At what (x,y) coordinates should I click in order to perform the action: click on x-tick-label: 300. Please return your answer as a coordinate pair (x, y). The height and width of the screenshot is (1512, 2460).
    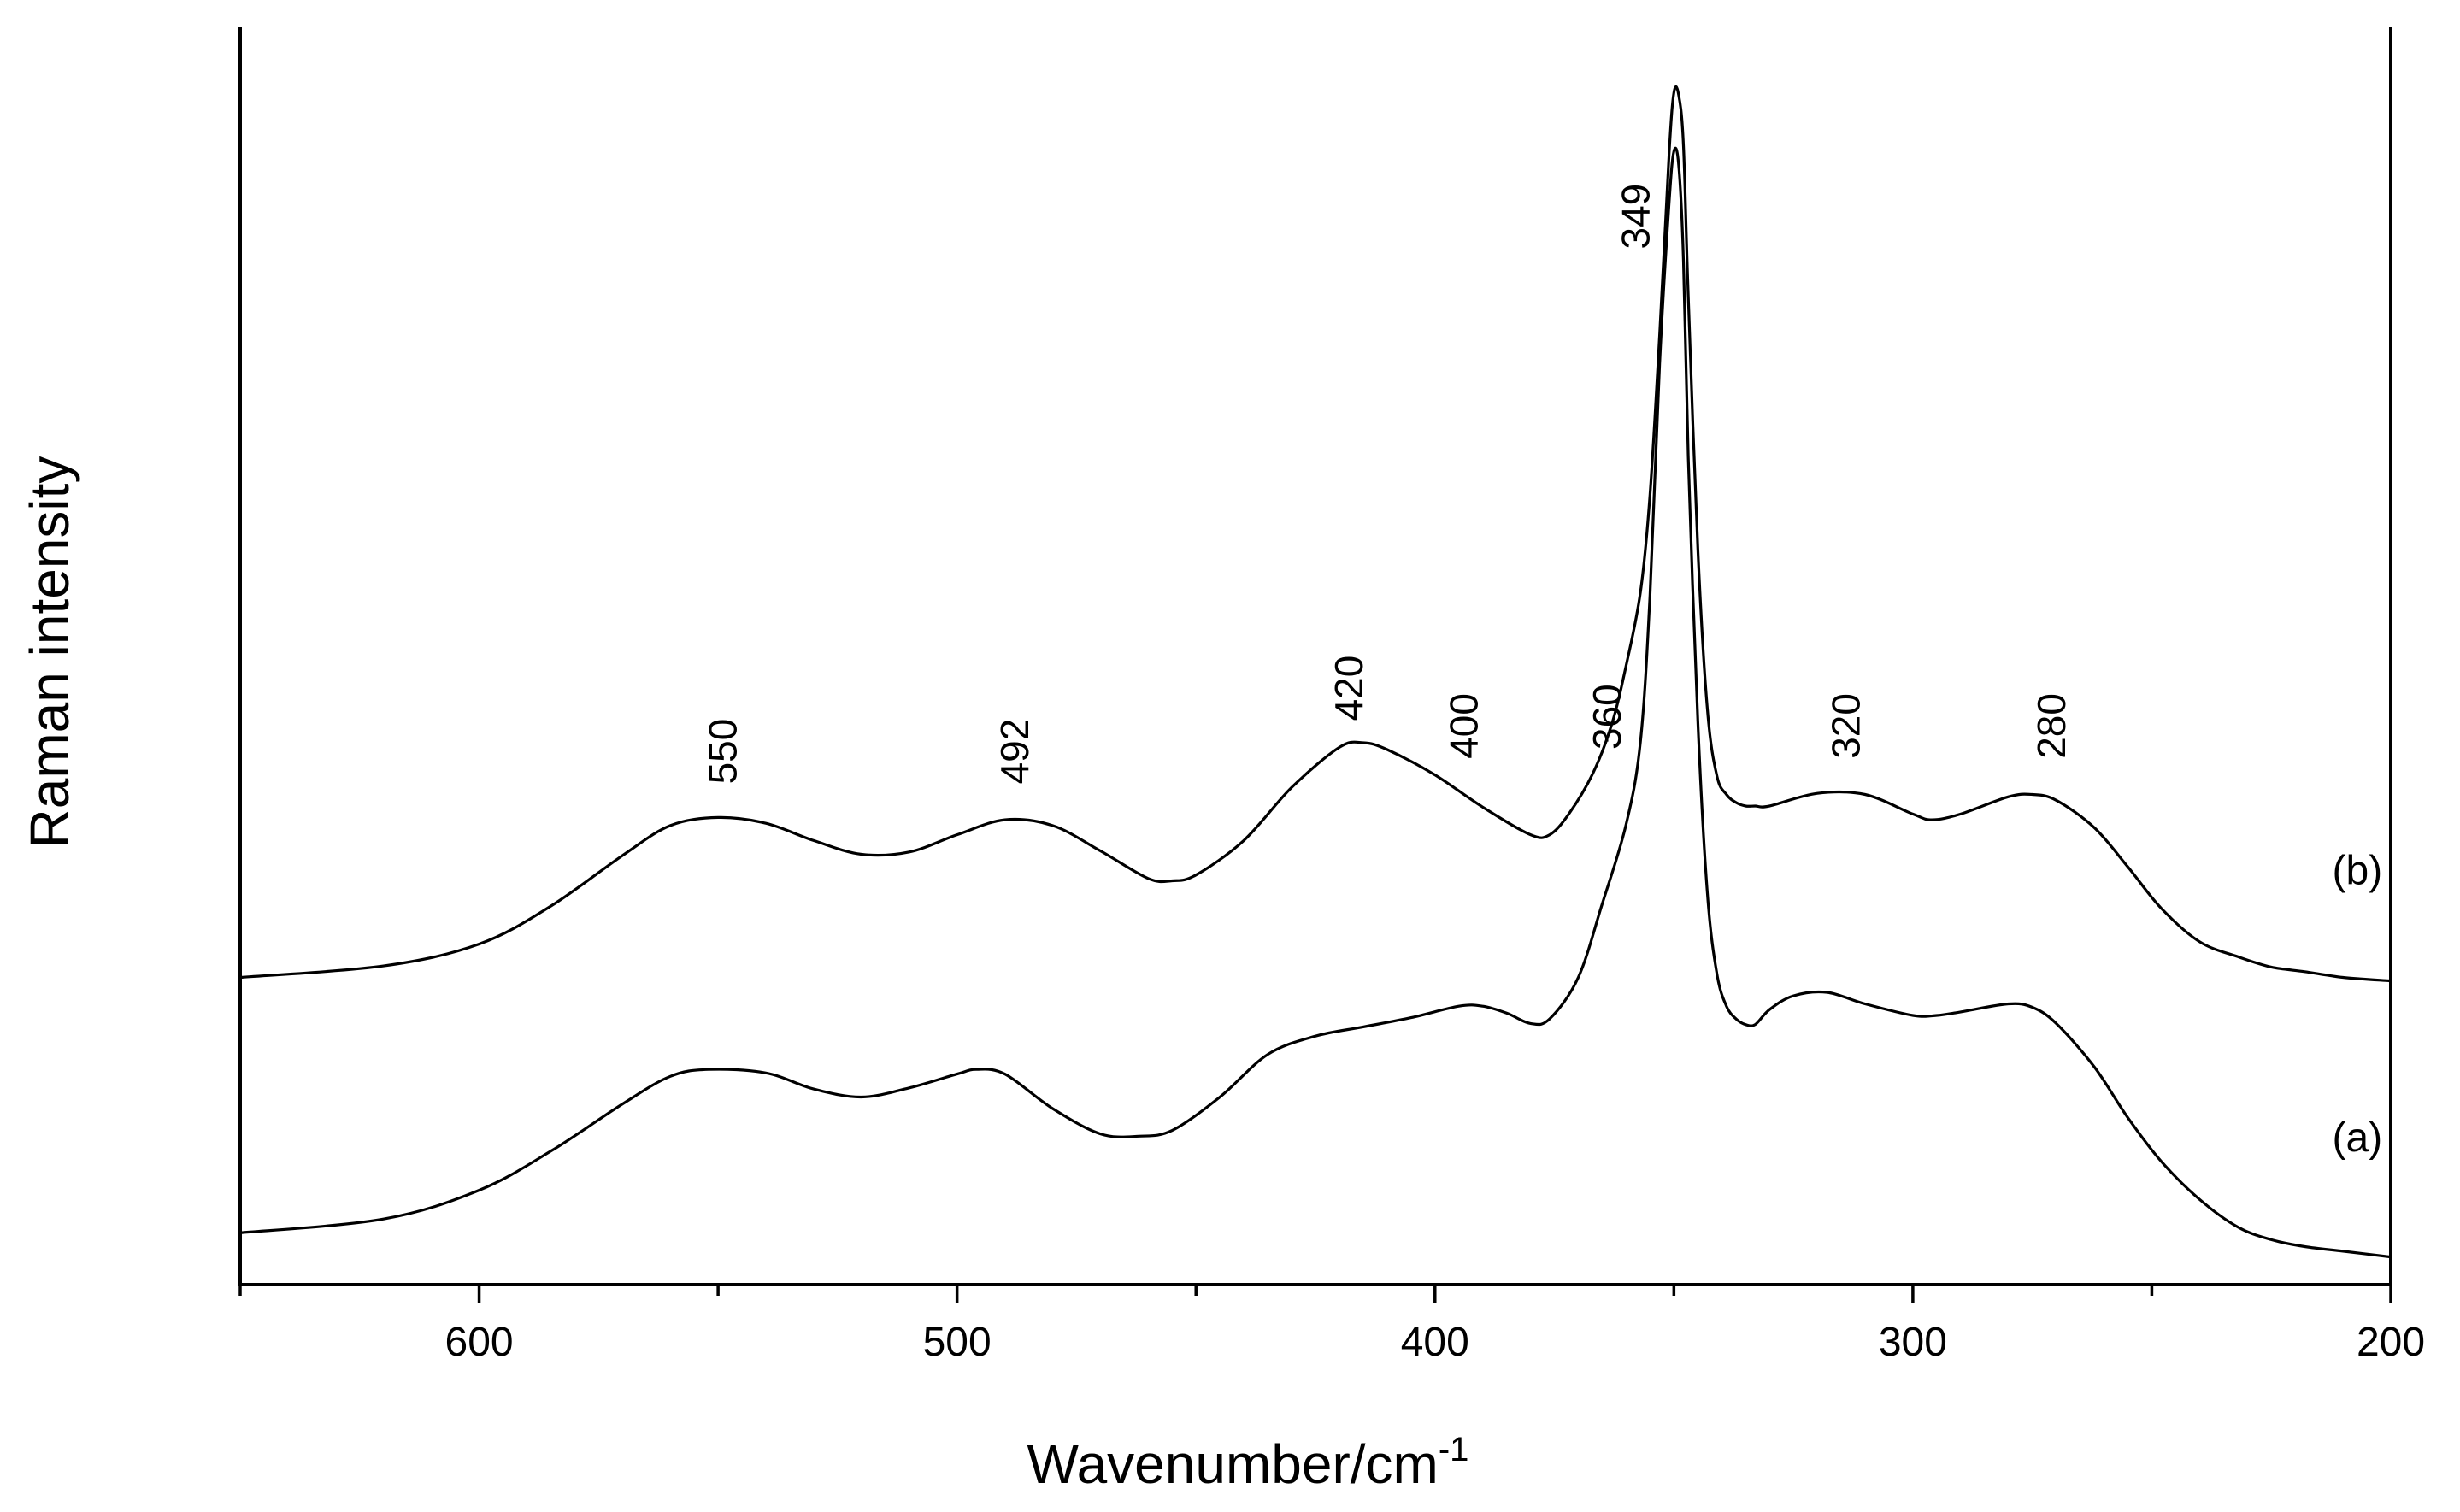
    Looking at the image, I should click on (1913, 1342).